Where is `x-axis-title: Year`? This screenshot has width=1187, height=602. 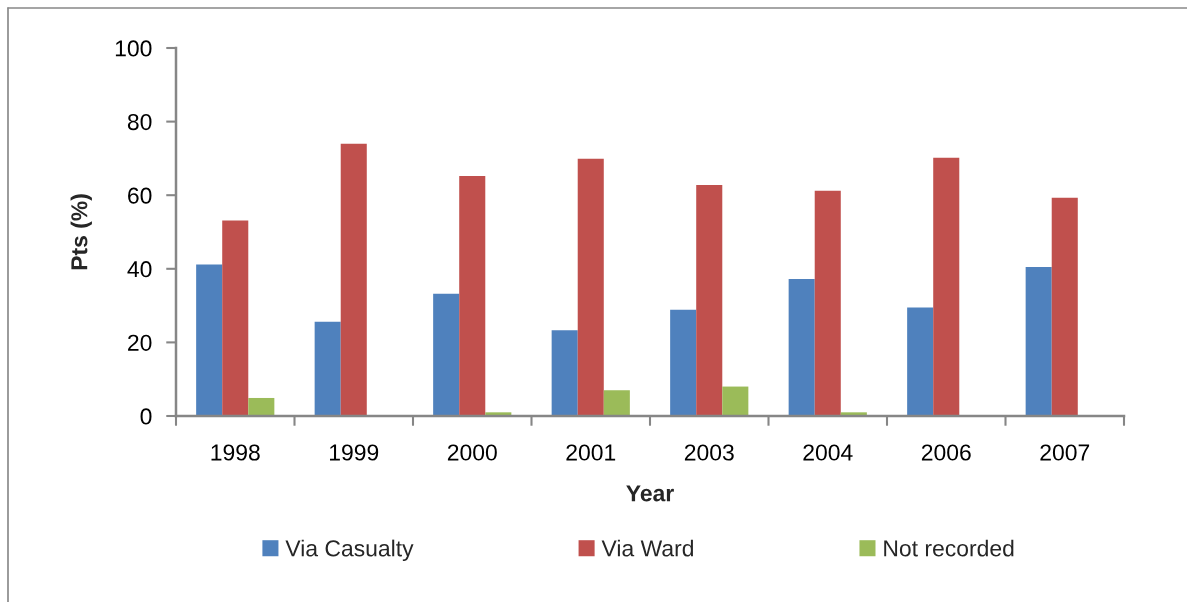 x-axis-title: Year is located at coordinates (650, 493).